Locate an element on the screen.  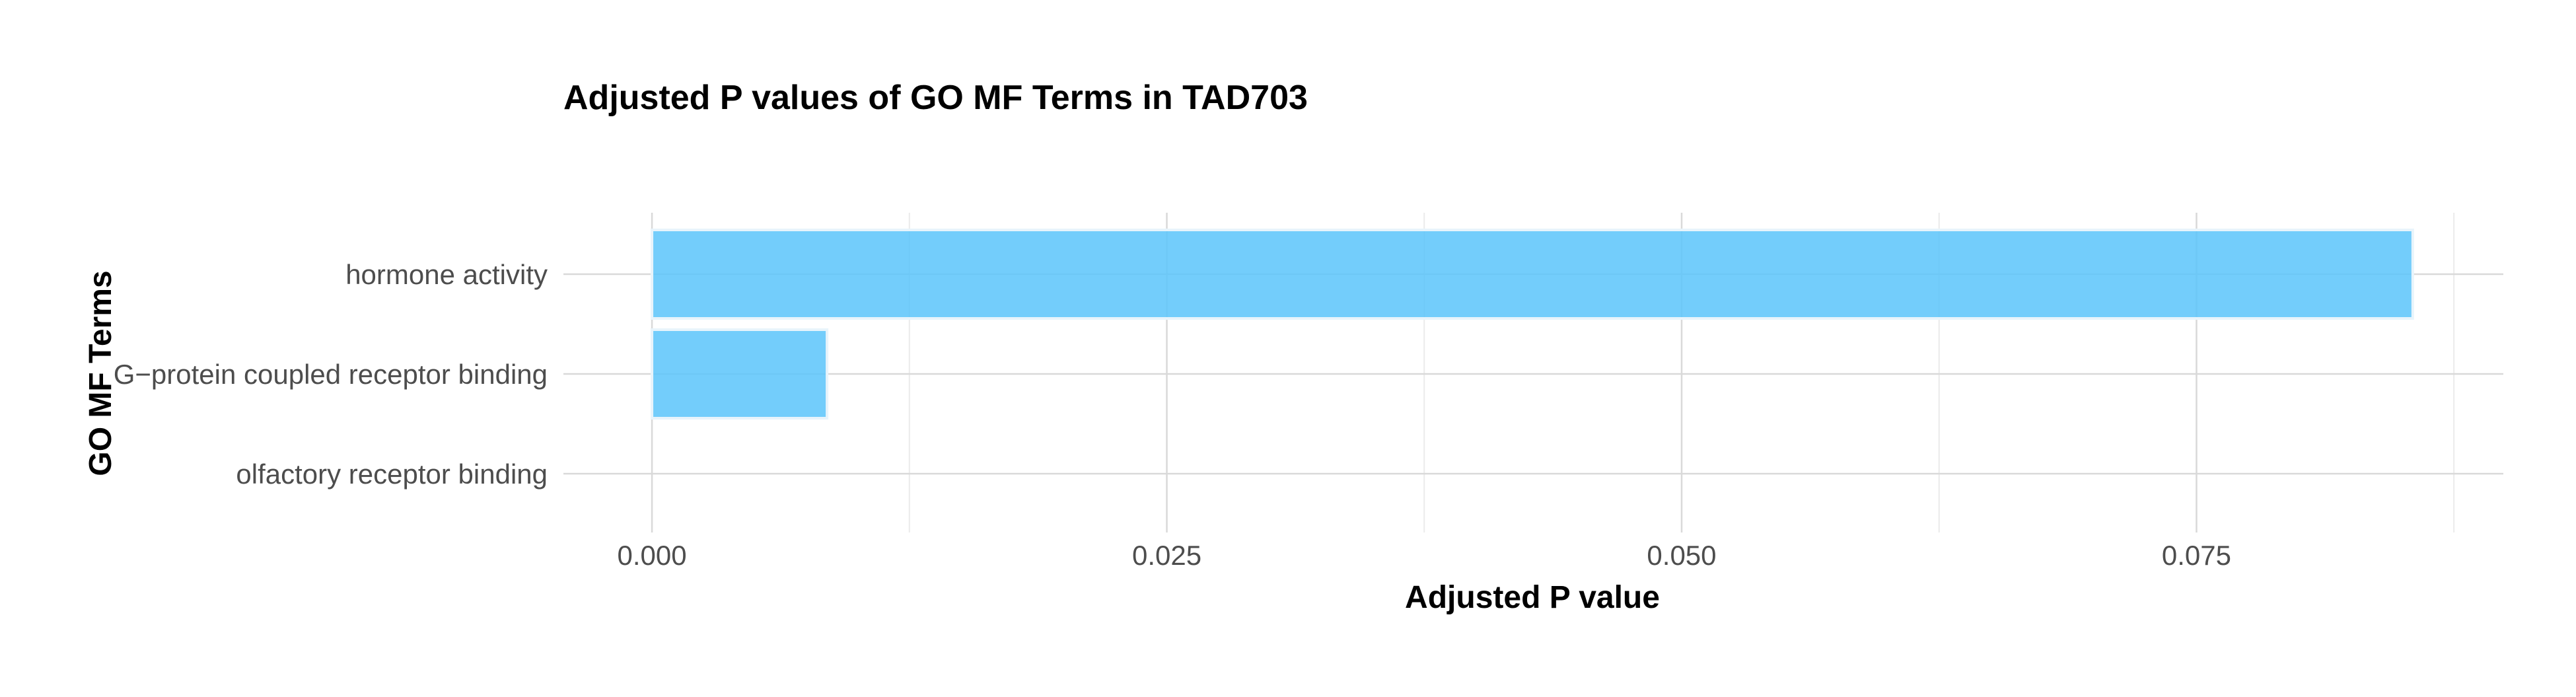
x-tick-label: 0.050 is located at coordinates (1682, 556).